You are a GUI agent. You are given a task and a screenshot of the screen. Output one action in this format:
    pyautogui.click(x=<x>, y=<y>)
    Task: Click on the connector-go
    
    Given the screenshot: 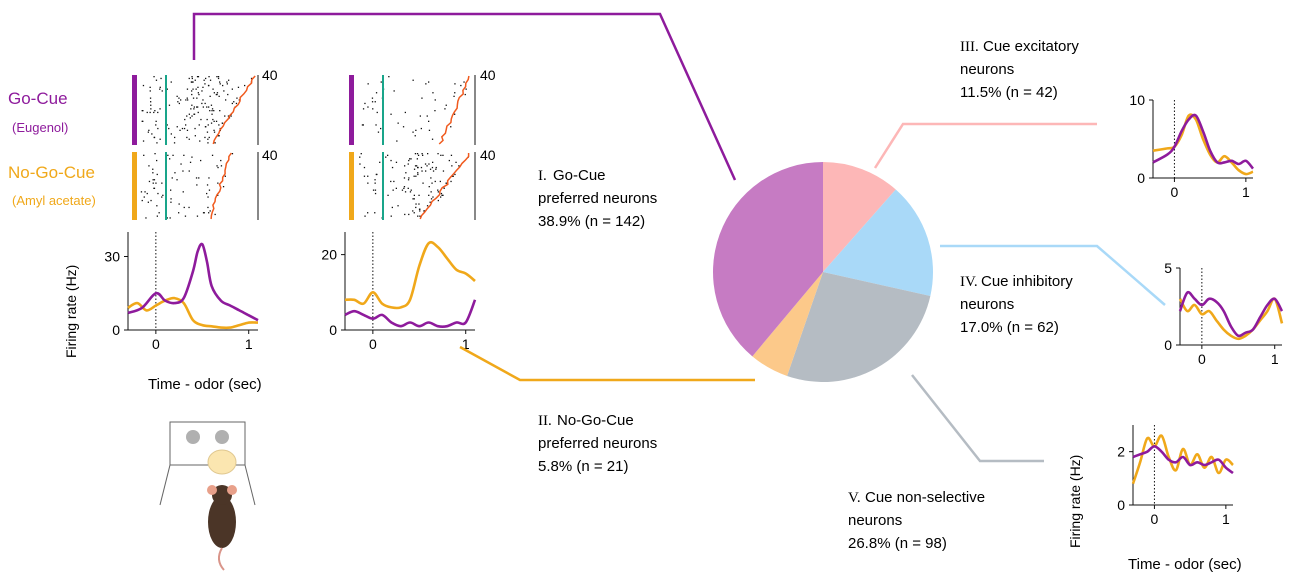 What is the action you would take?
    pyautogui.click(x=464, y=96)
    